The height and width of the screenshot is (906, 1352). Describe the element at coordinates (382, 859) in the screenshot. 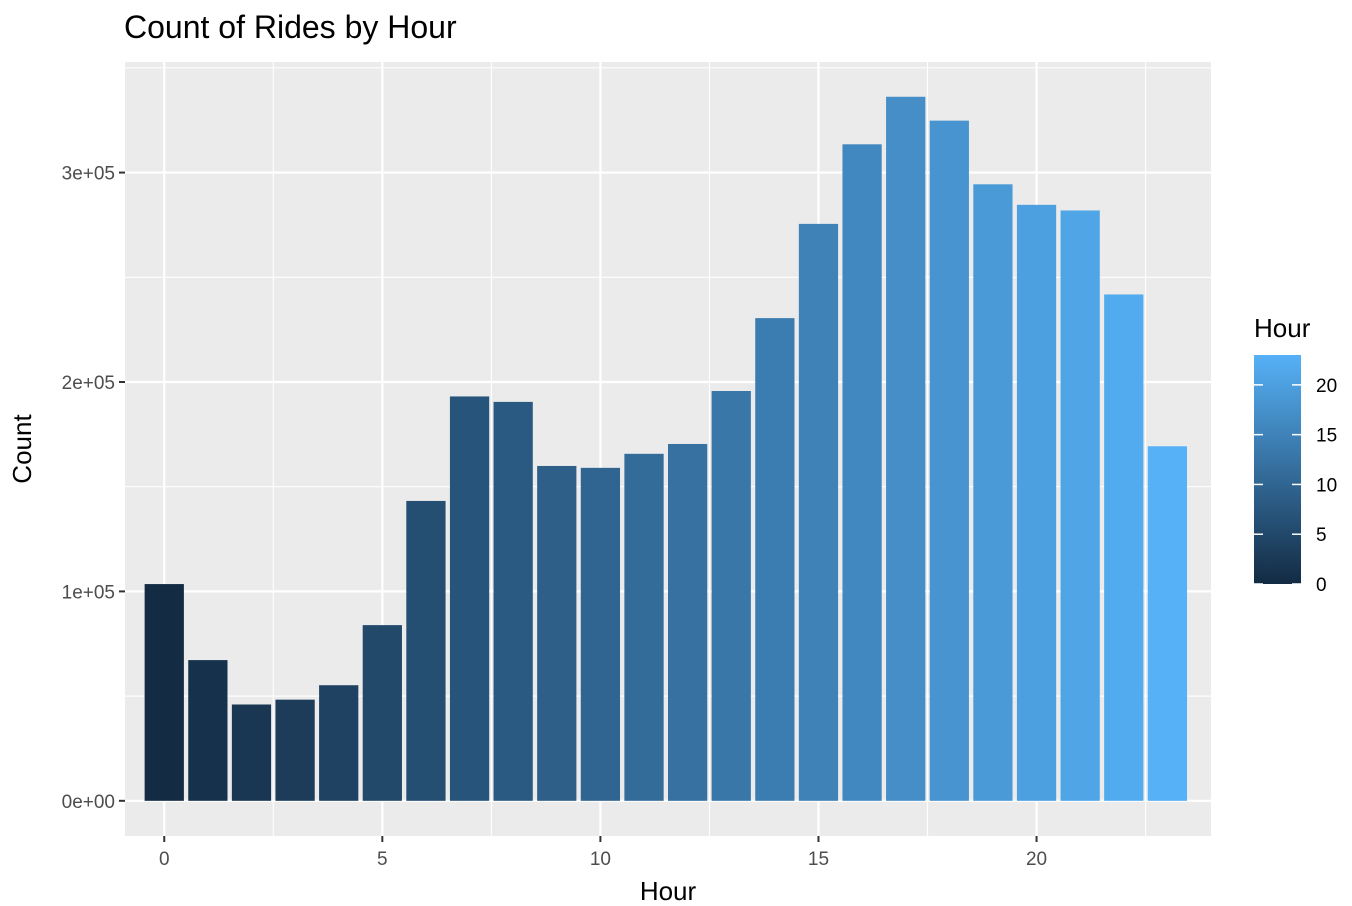

I see `x-tick-label: 5` at that location.